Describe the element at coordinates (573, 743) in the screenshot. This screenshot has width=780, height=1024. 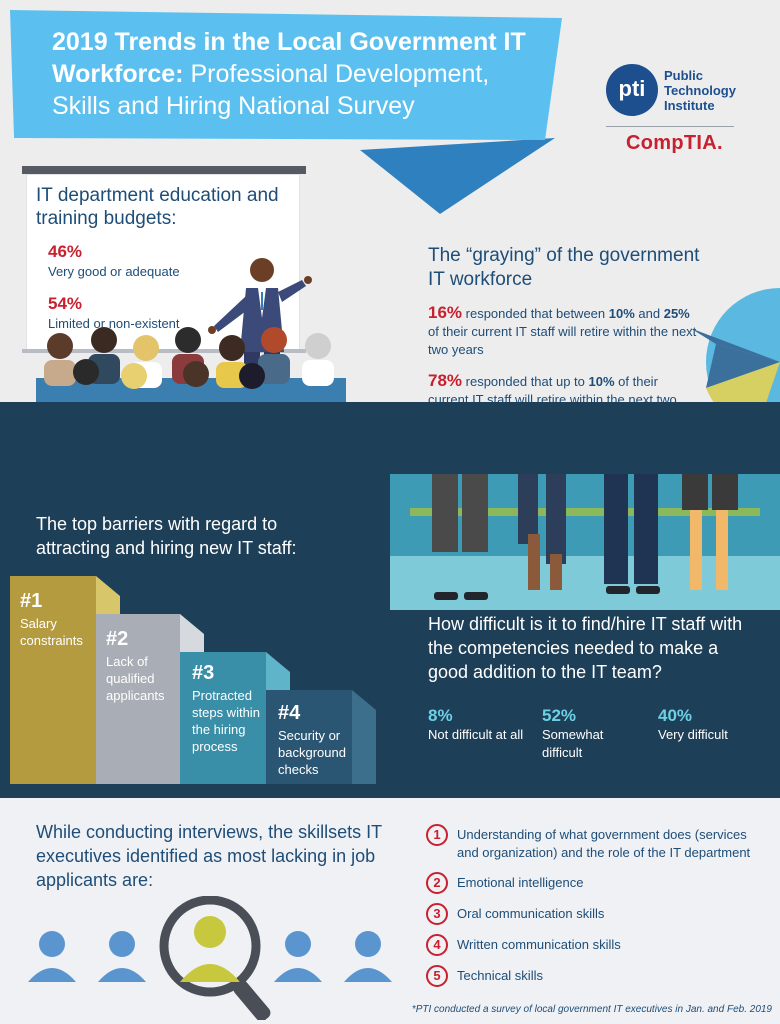
I see `hiring-stat-label: Somewhat difficult` at that location.